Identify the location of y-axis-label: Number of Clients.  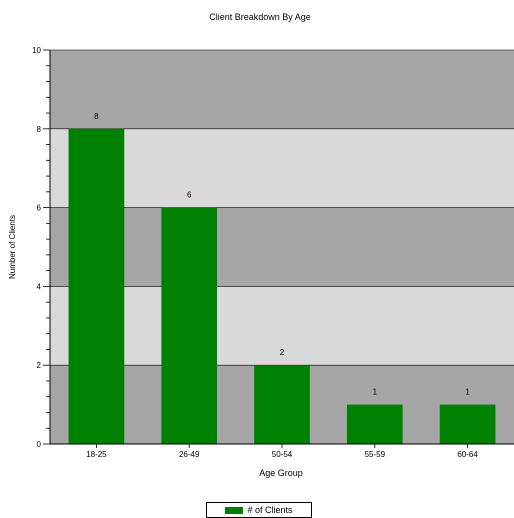
(12, 247).